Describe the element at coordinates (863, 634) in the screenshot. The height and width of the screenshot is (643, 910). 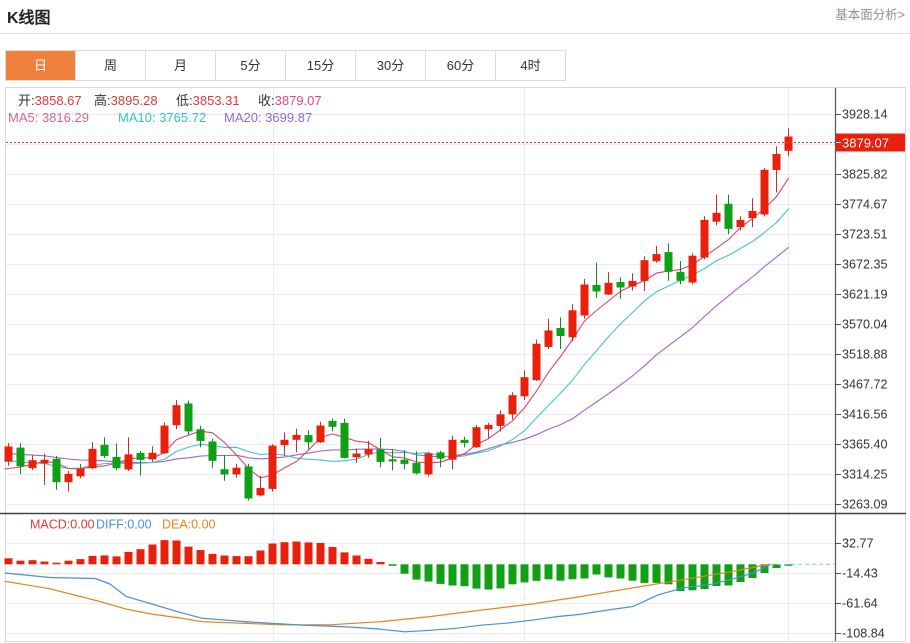
I see `svg-text: -108.84` at that location.